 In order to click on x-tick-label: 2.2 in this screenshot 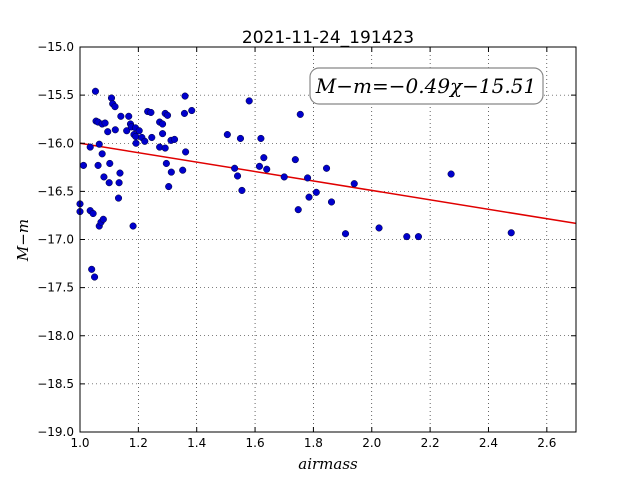, I will do `click(430, 443)`.